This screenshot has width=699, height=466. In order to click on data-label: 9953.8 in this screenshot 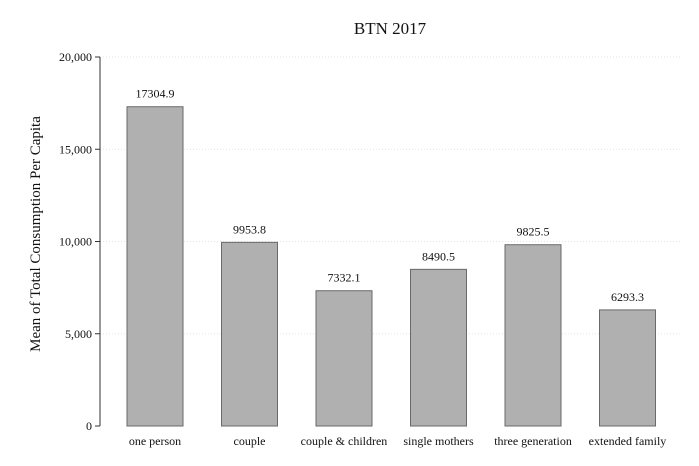, I will do `click(249, 229)`.